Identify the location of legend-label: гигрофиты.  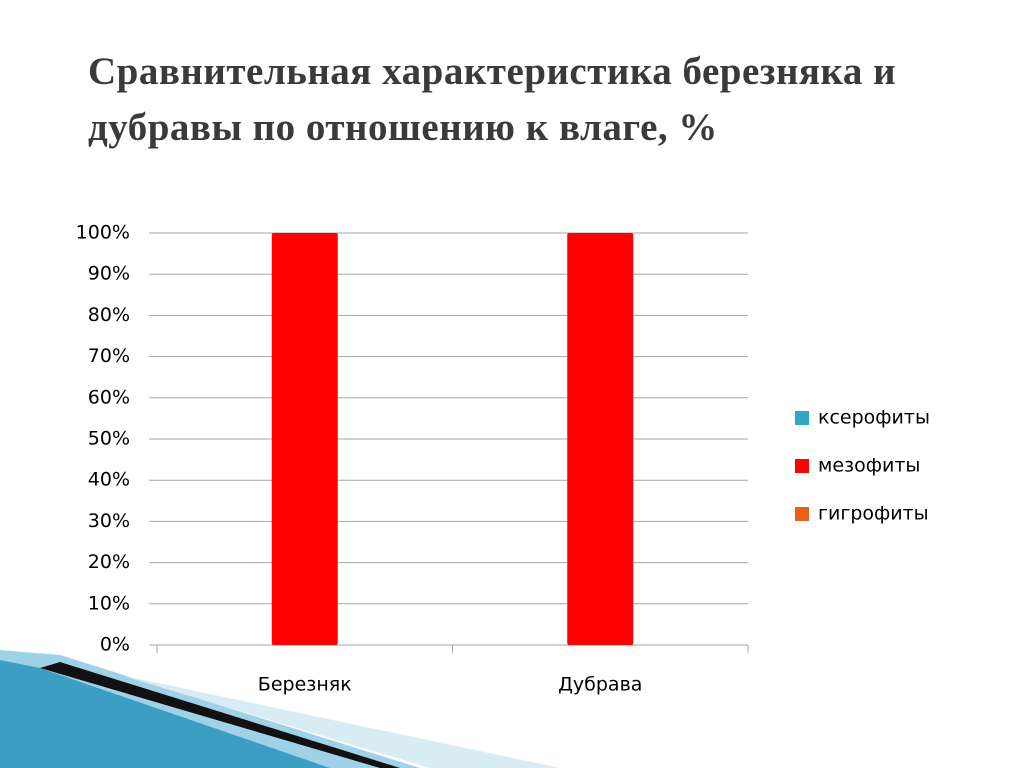
(873, 514).